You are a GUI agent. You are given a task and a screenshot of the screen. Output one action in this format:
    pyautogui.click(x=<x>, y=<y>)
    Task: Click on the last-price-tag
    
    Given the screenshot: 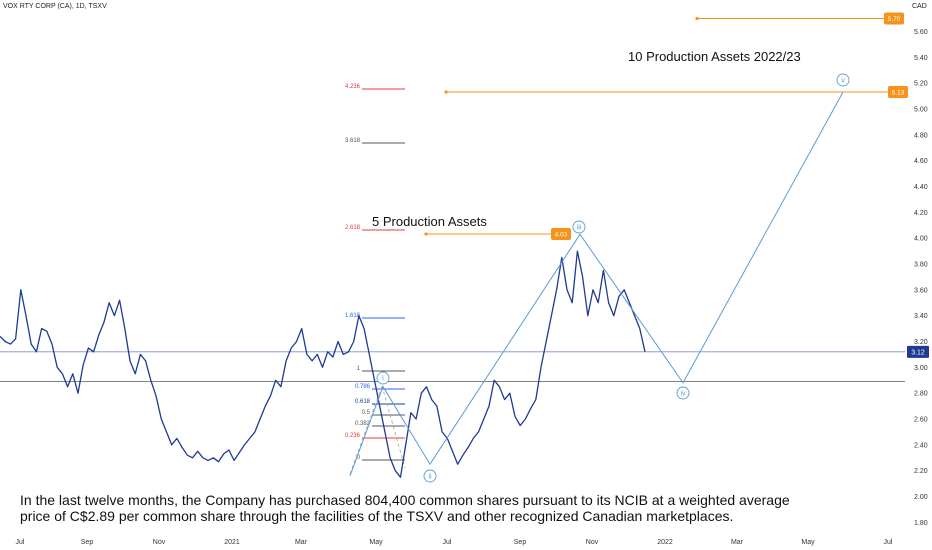 What is the action you would take?
    pyautogui.click(x=918, y=351)
    